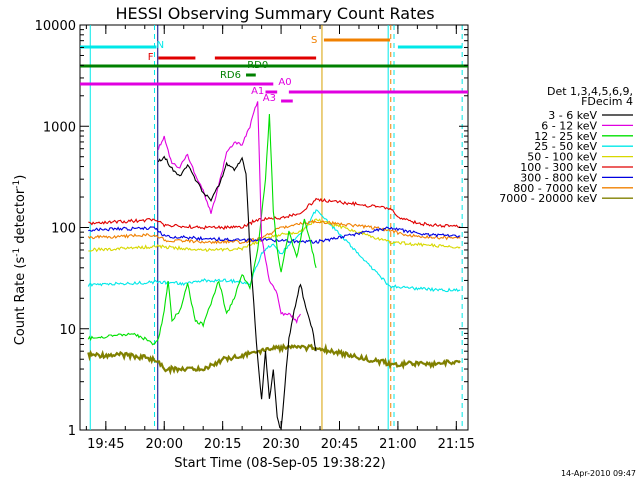 This screenshot has width=640, height=480. What do you see at coordinates (269, 98) in the screenshot?
I see `flag-label: A3` at bounding box center [269, 98].